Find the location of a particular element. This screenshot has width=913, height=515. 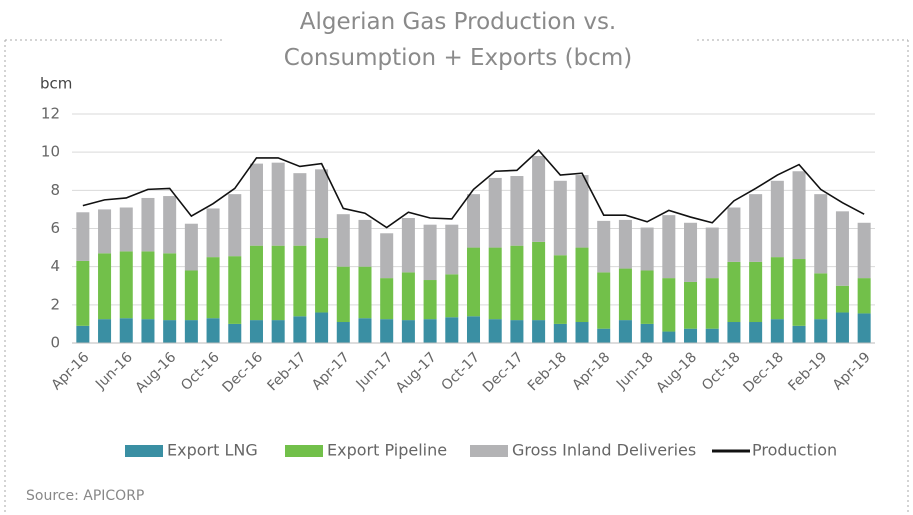

y-tick-label: 8 is located at coordinates (55, 190).